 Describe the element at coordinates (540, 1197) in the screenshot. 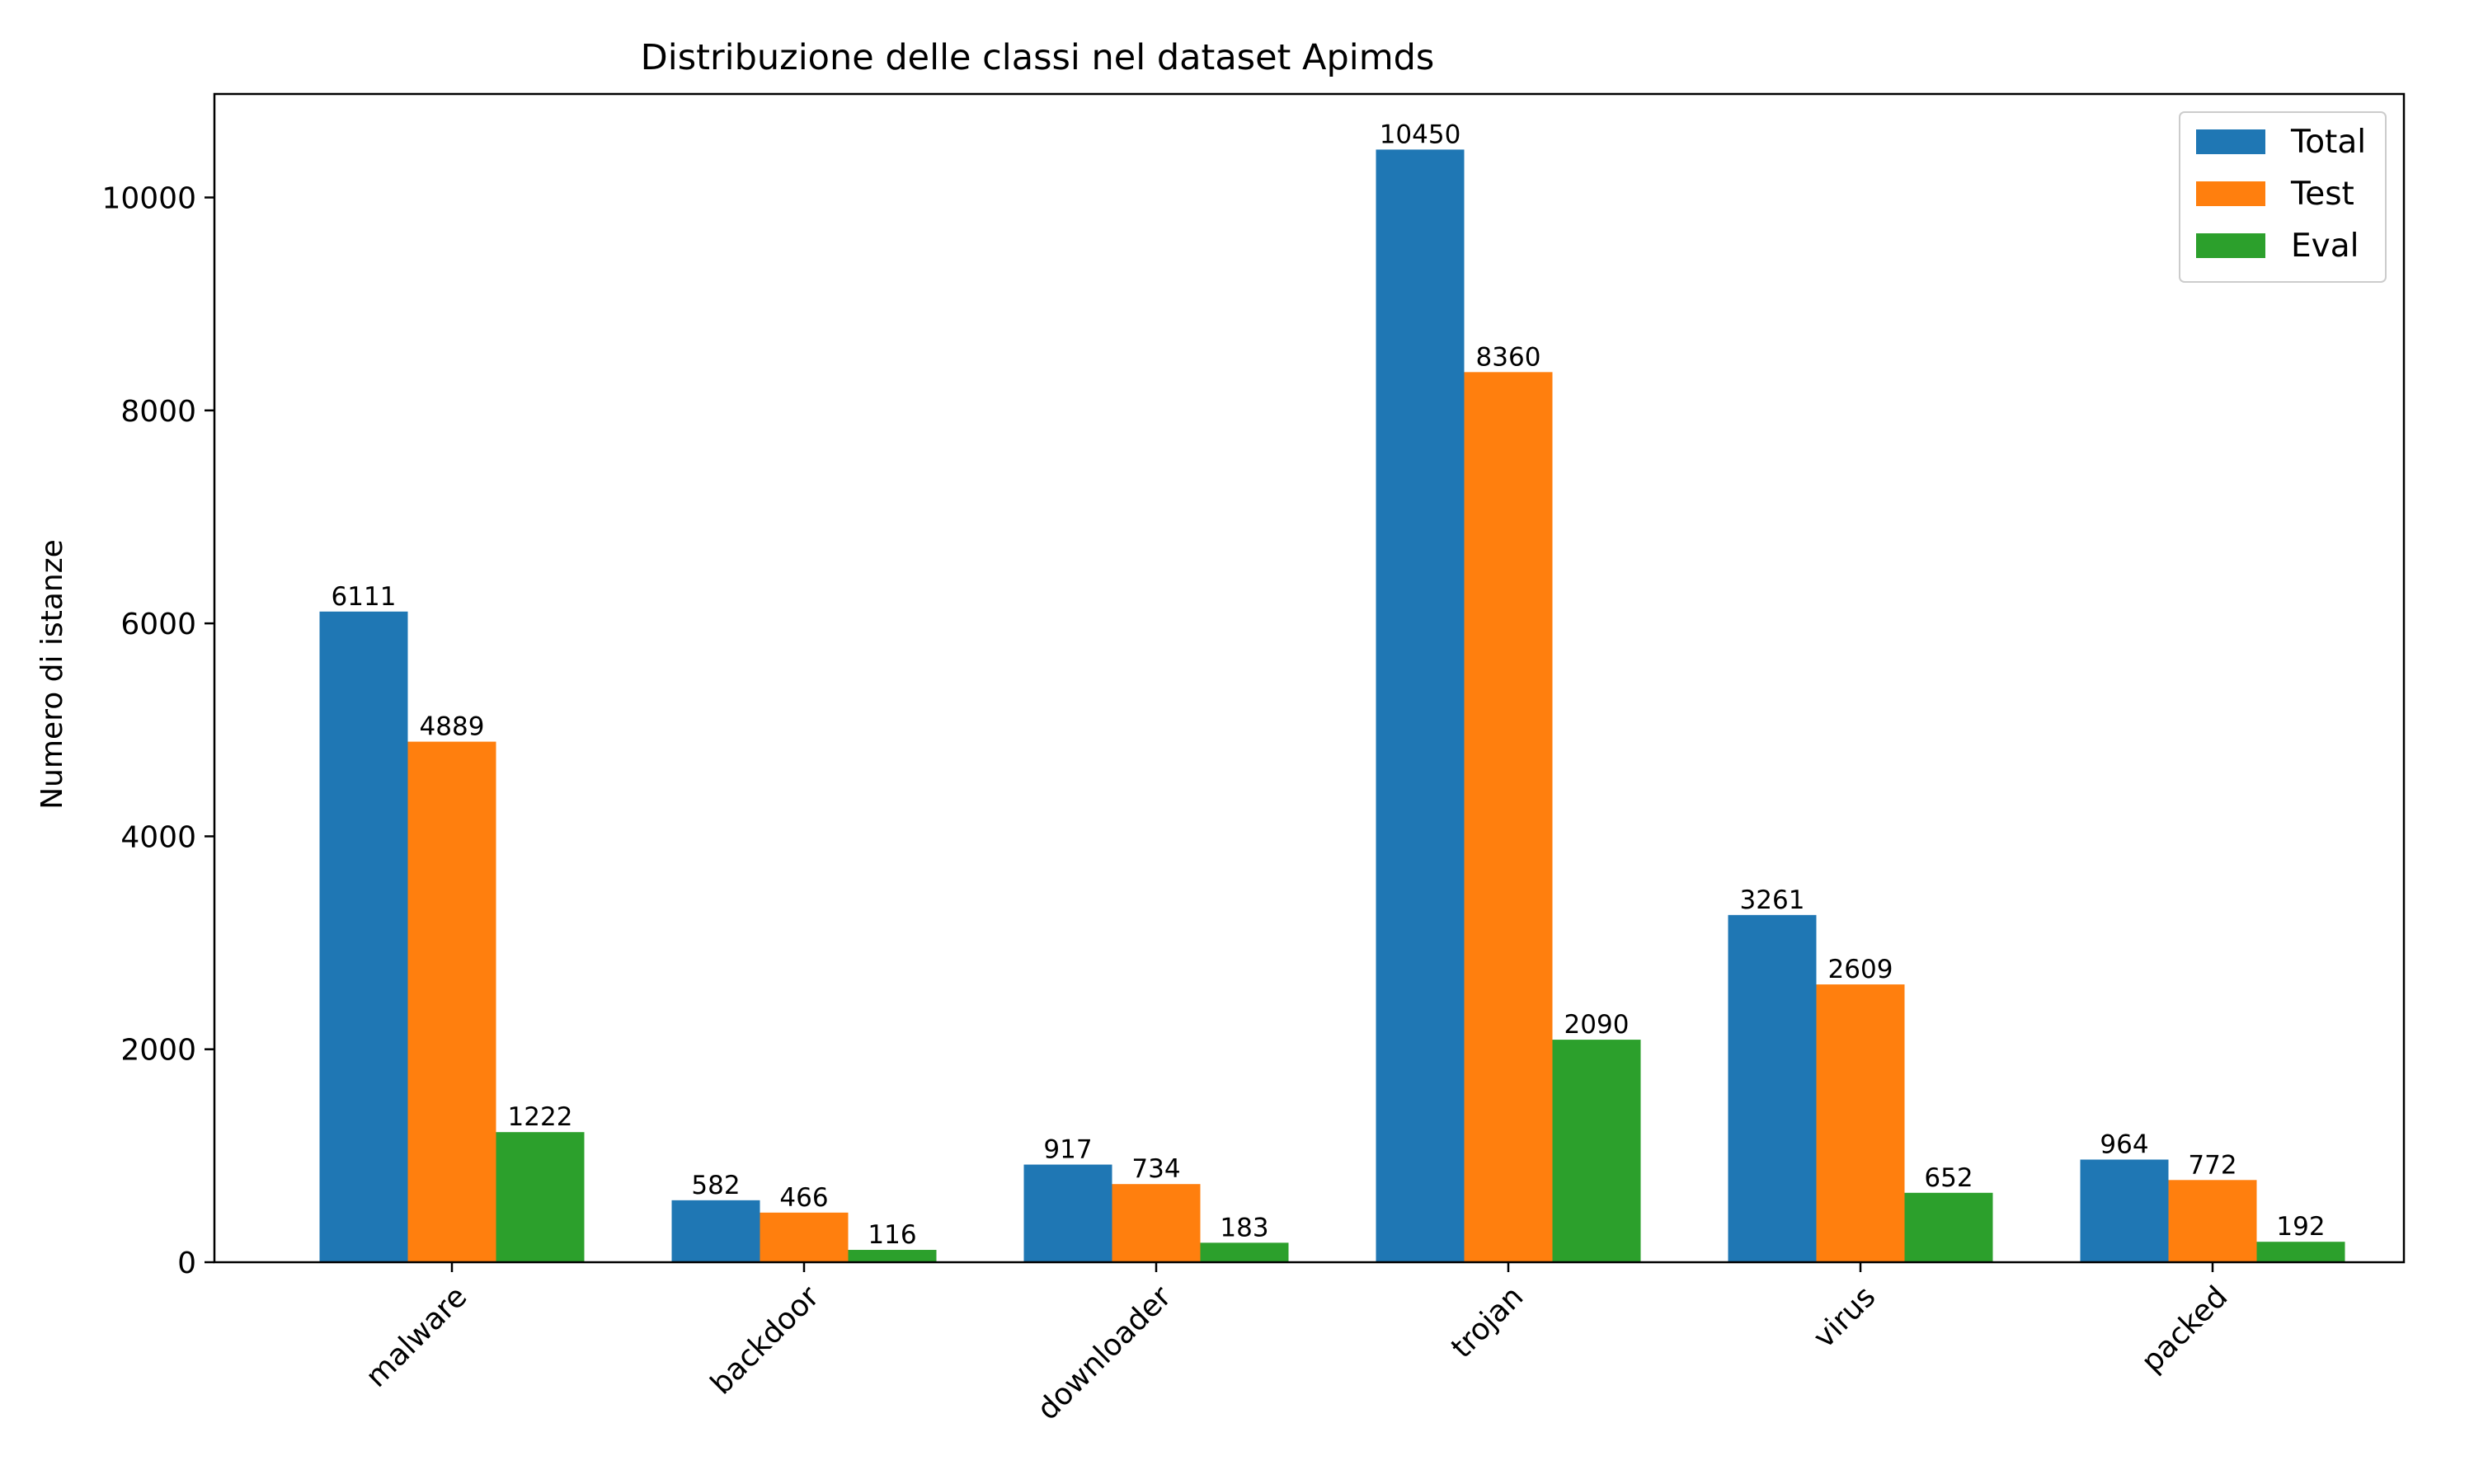

I see `bar-malware-eval` at that location.